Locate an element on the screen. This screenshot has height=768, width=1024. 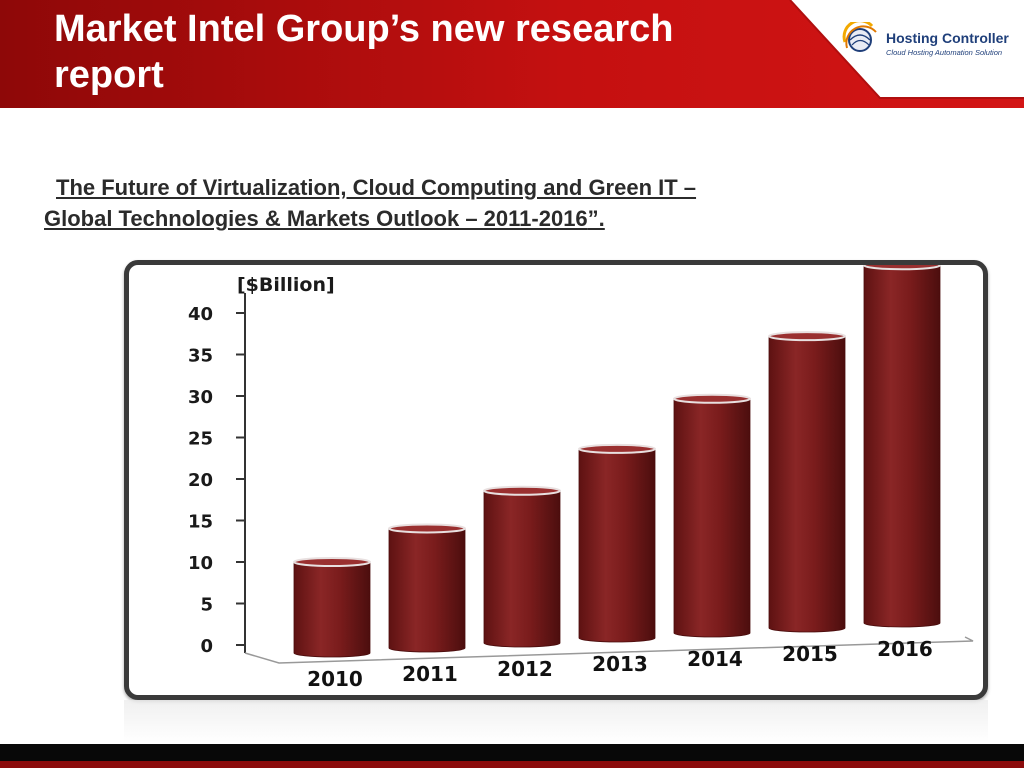
bar-2014 is located at coordinates (712, 515).